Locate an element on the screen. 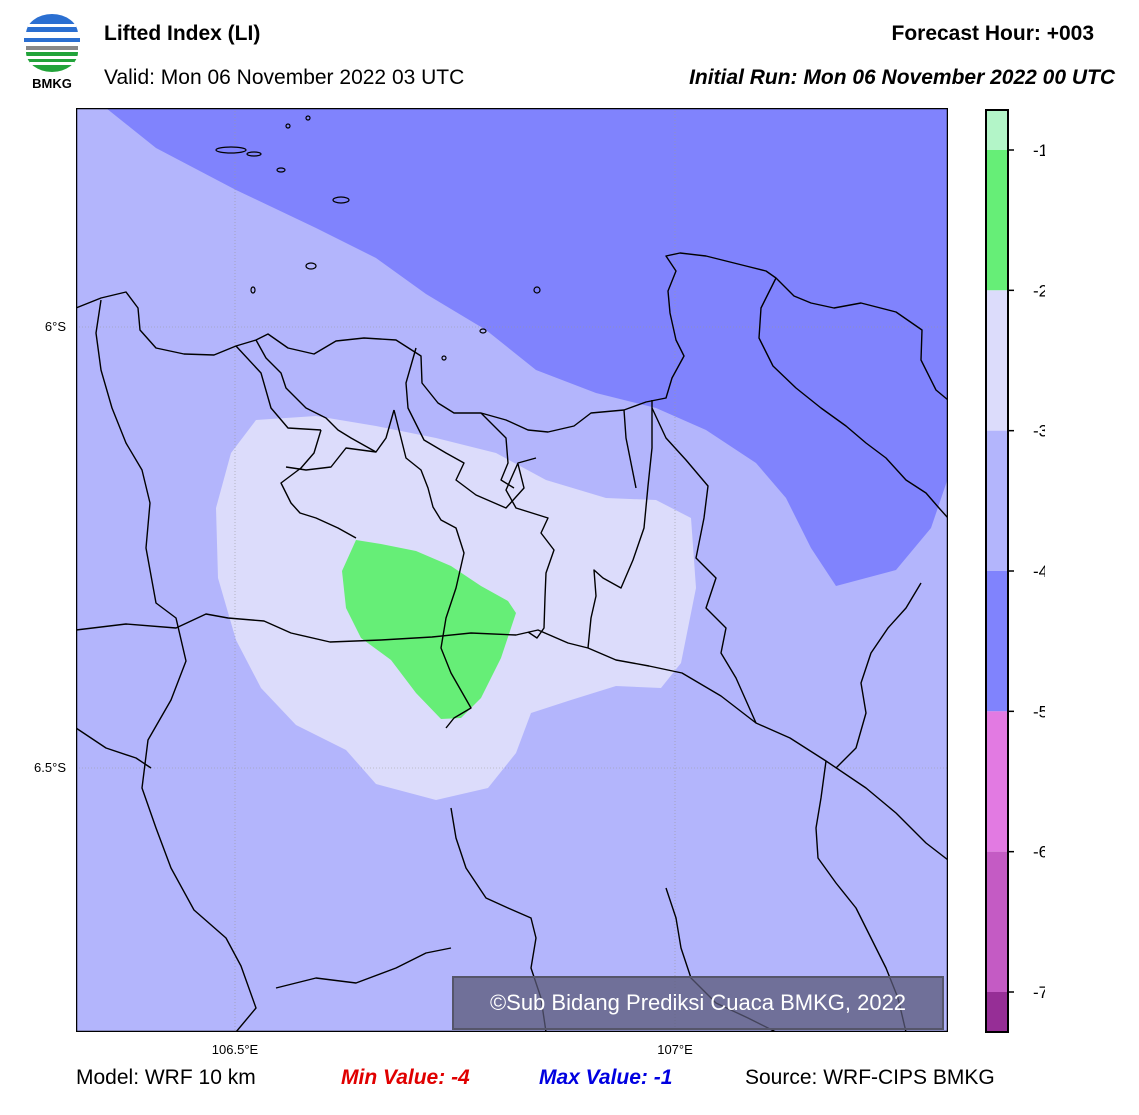 The height and width of the screenshot is (1115, 1139). coastline is located at coordinates (512, 342).